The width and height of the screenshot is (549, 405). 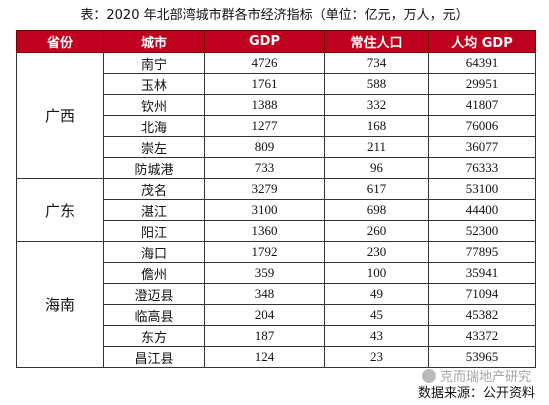 I want to click on population-cell: 43, so click(x=376, y=336).